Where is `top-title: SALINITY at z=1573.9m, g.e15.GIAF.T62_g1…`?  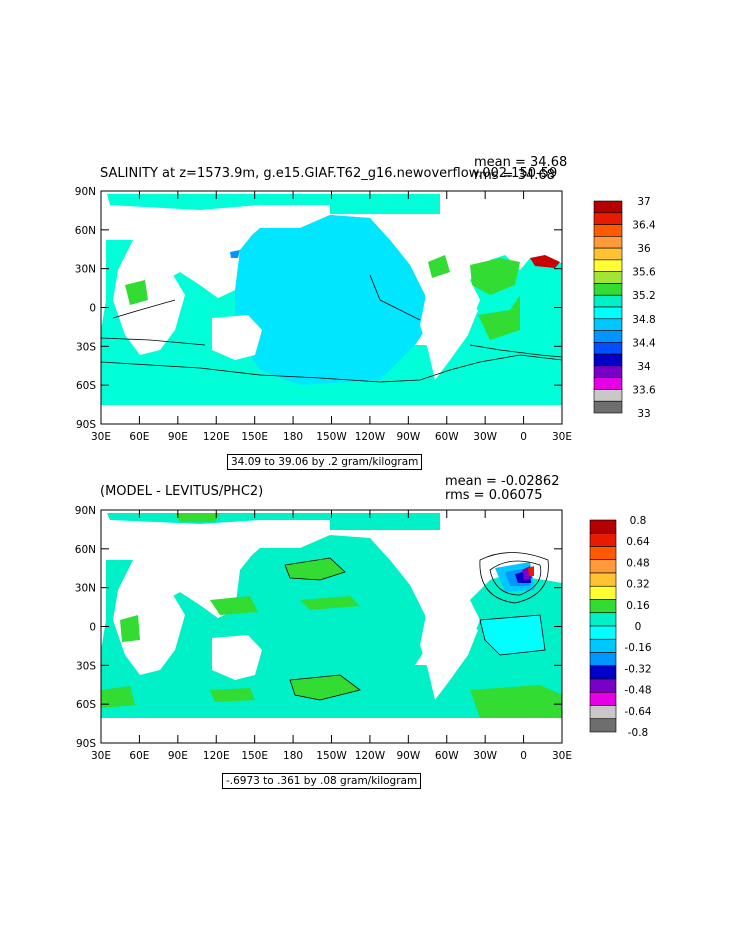 top-title: SALINITY at z=1573.9m, g.e15.GIAF.T62_g1… is located at coordinates (329, 173).